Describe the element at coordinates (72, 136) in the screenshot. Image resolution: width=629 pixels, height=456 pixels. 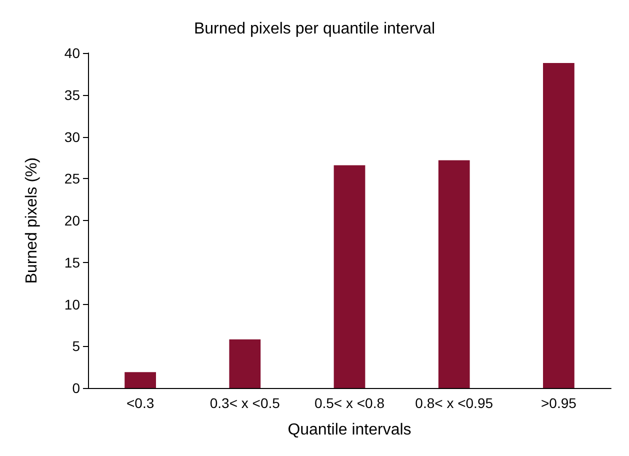
I see `y-tick-label: 30` at that location.